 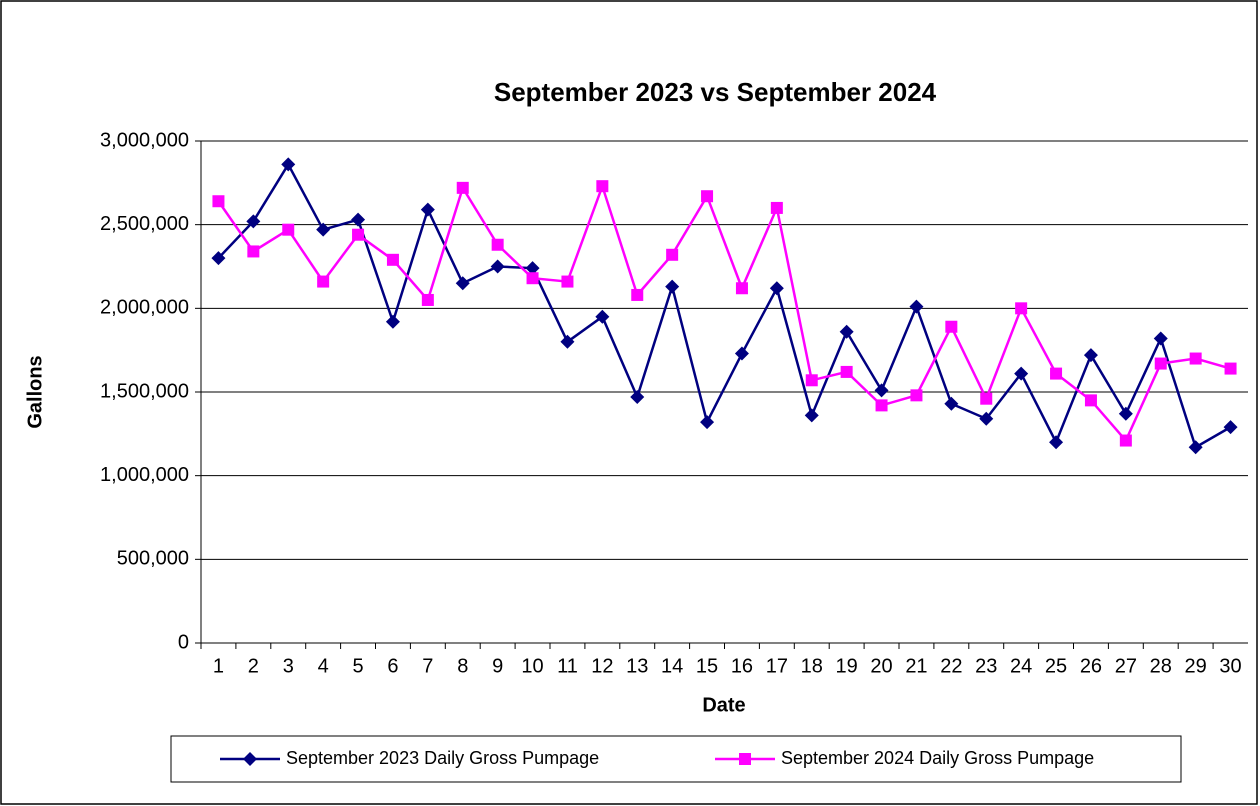 I want to click on x-tick-label: 30, so click(x=1230, y=666).